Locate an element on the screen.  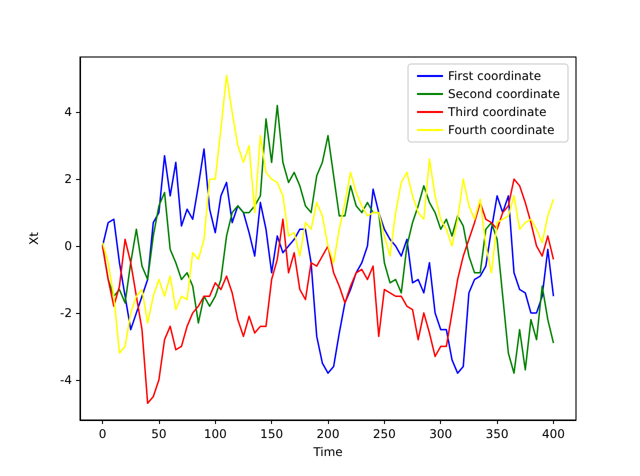
x-tick-label: 0 is located at coordinates (102, 434).